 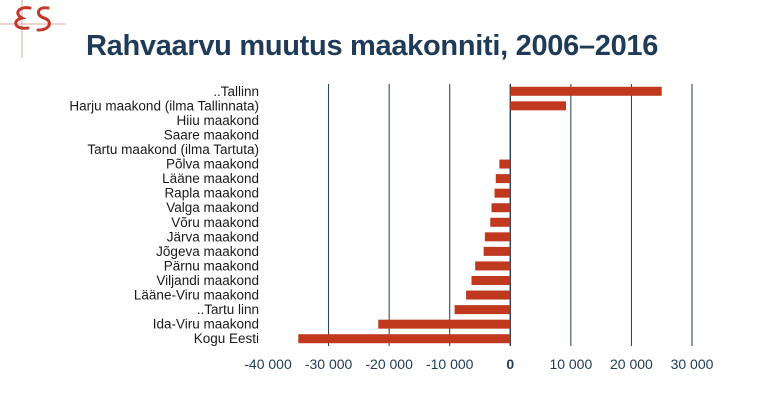 What do you see at coordinates (450, 364) in the screenshot?
I see `x-tick-label: -10 000` at bounding box center [450, 364].